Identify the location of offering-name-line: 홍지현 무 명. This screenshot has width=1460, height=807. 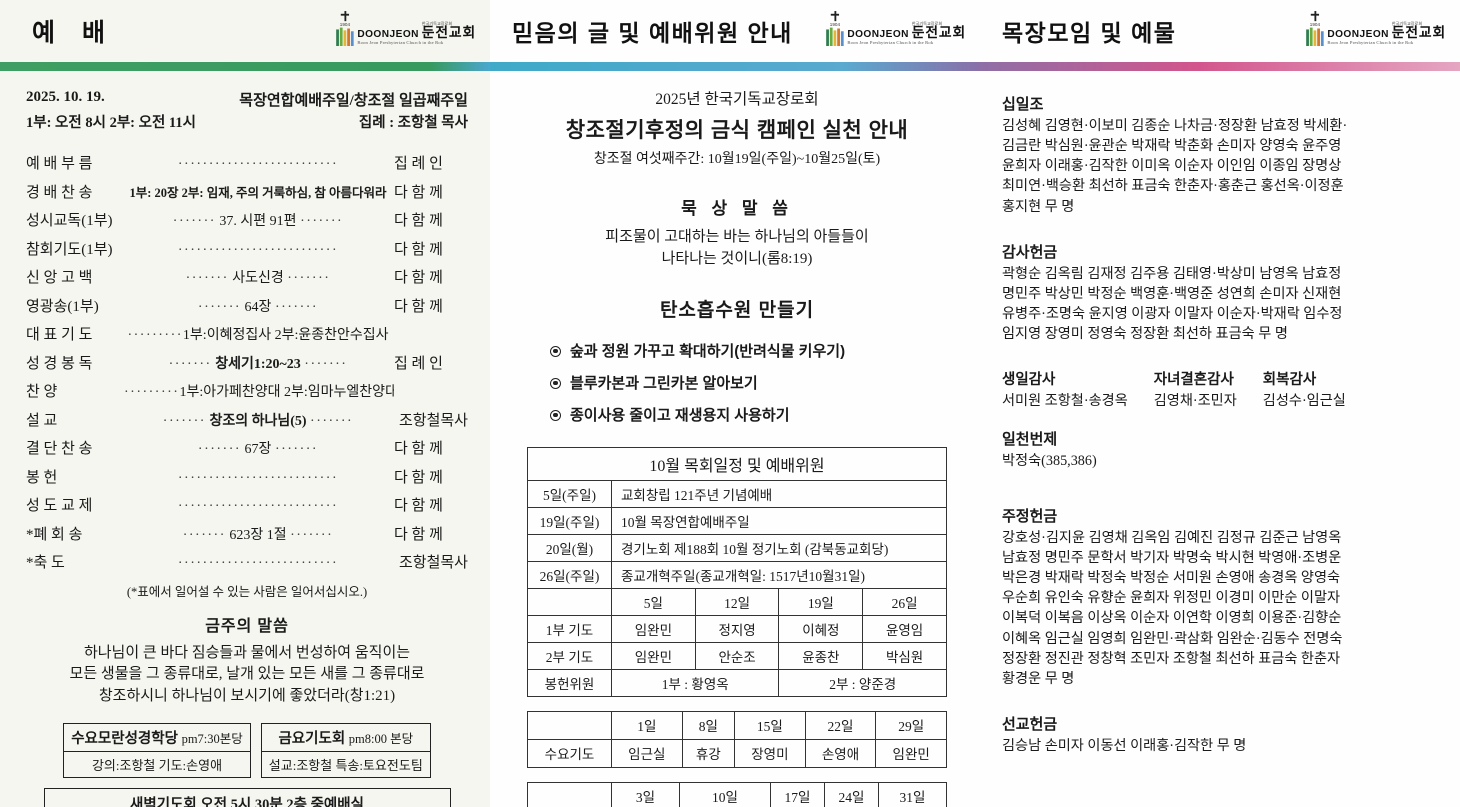
(1038, 206).